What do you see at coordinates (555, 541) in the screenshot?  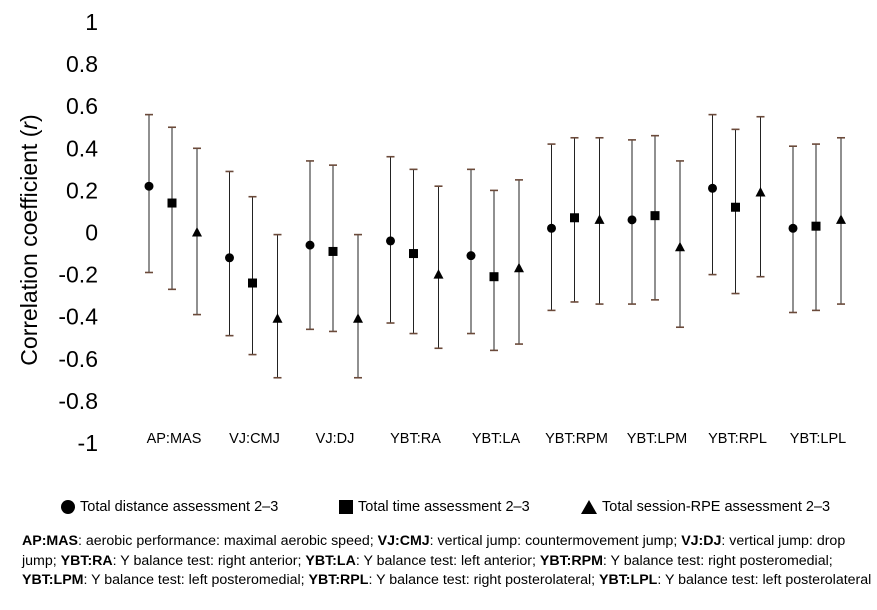 I see `caption-definition: : vertical jump: countermovement jump;` at bounding box center [555, 541].